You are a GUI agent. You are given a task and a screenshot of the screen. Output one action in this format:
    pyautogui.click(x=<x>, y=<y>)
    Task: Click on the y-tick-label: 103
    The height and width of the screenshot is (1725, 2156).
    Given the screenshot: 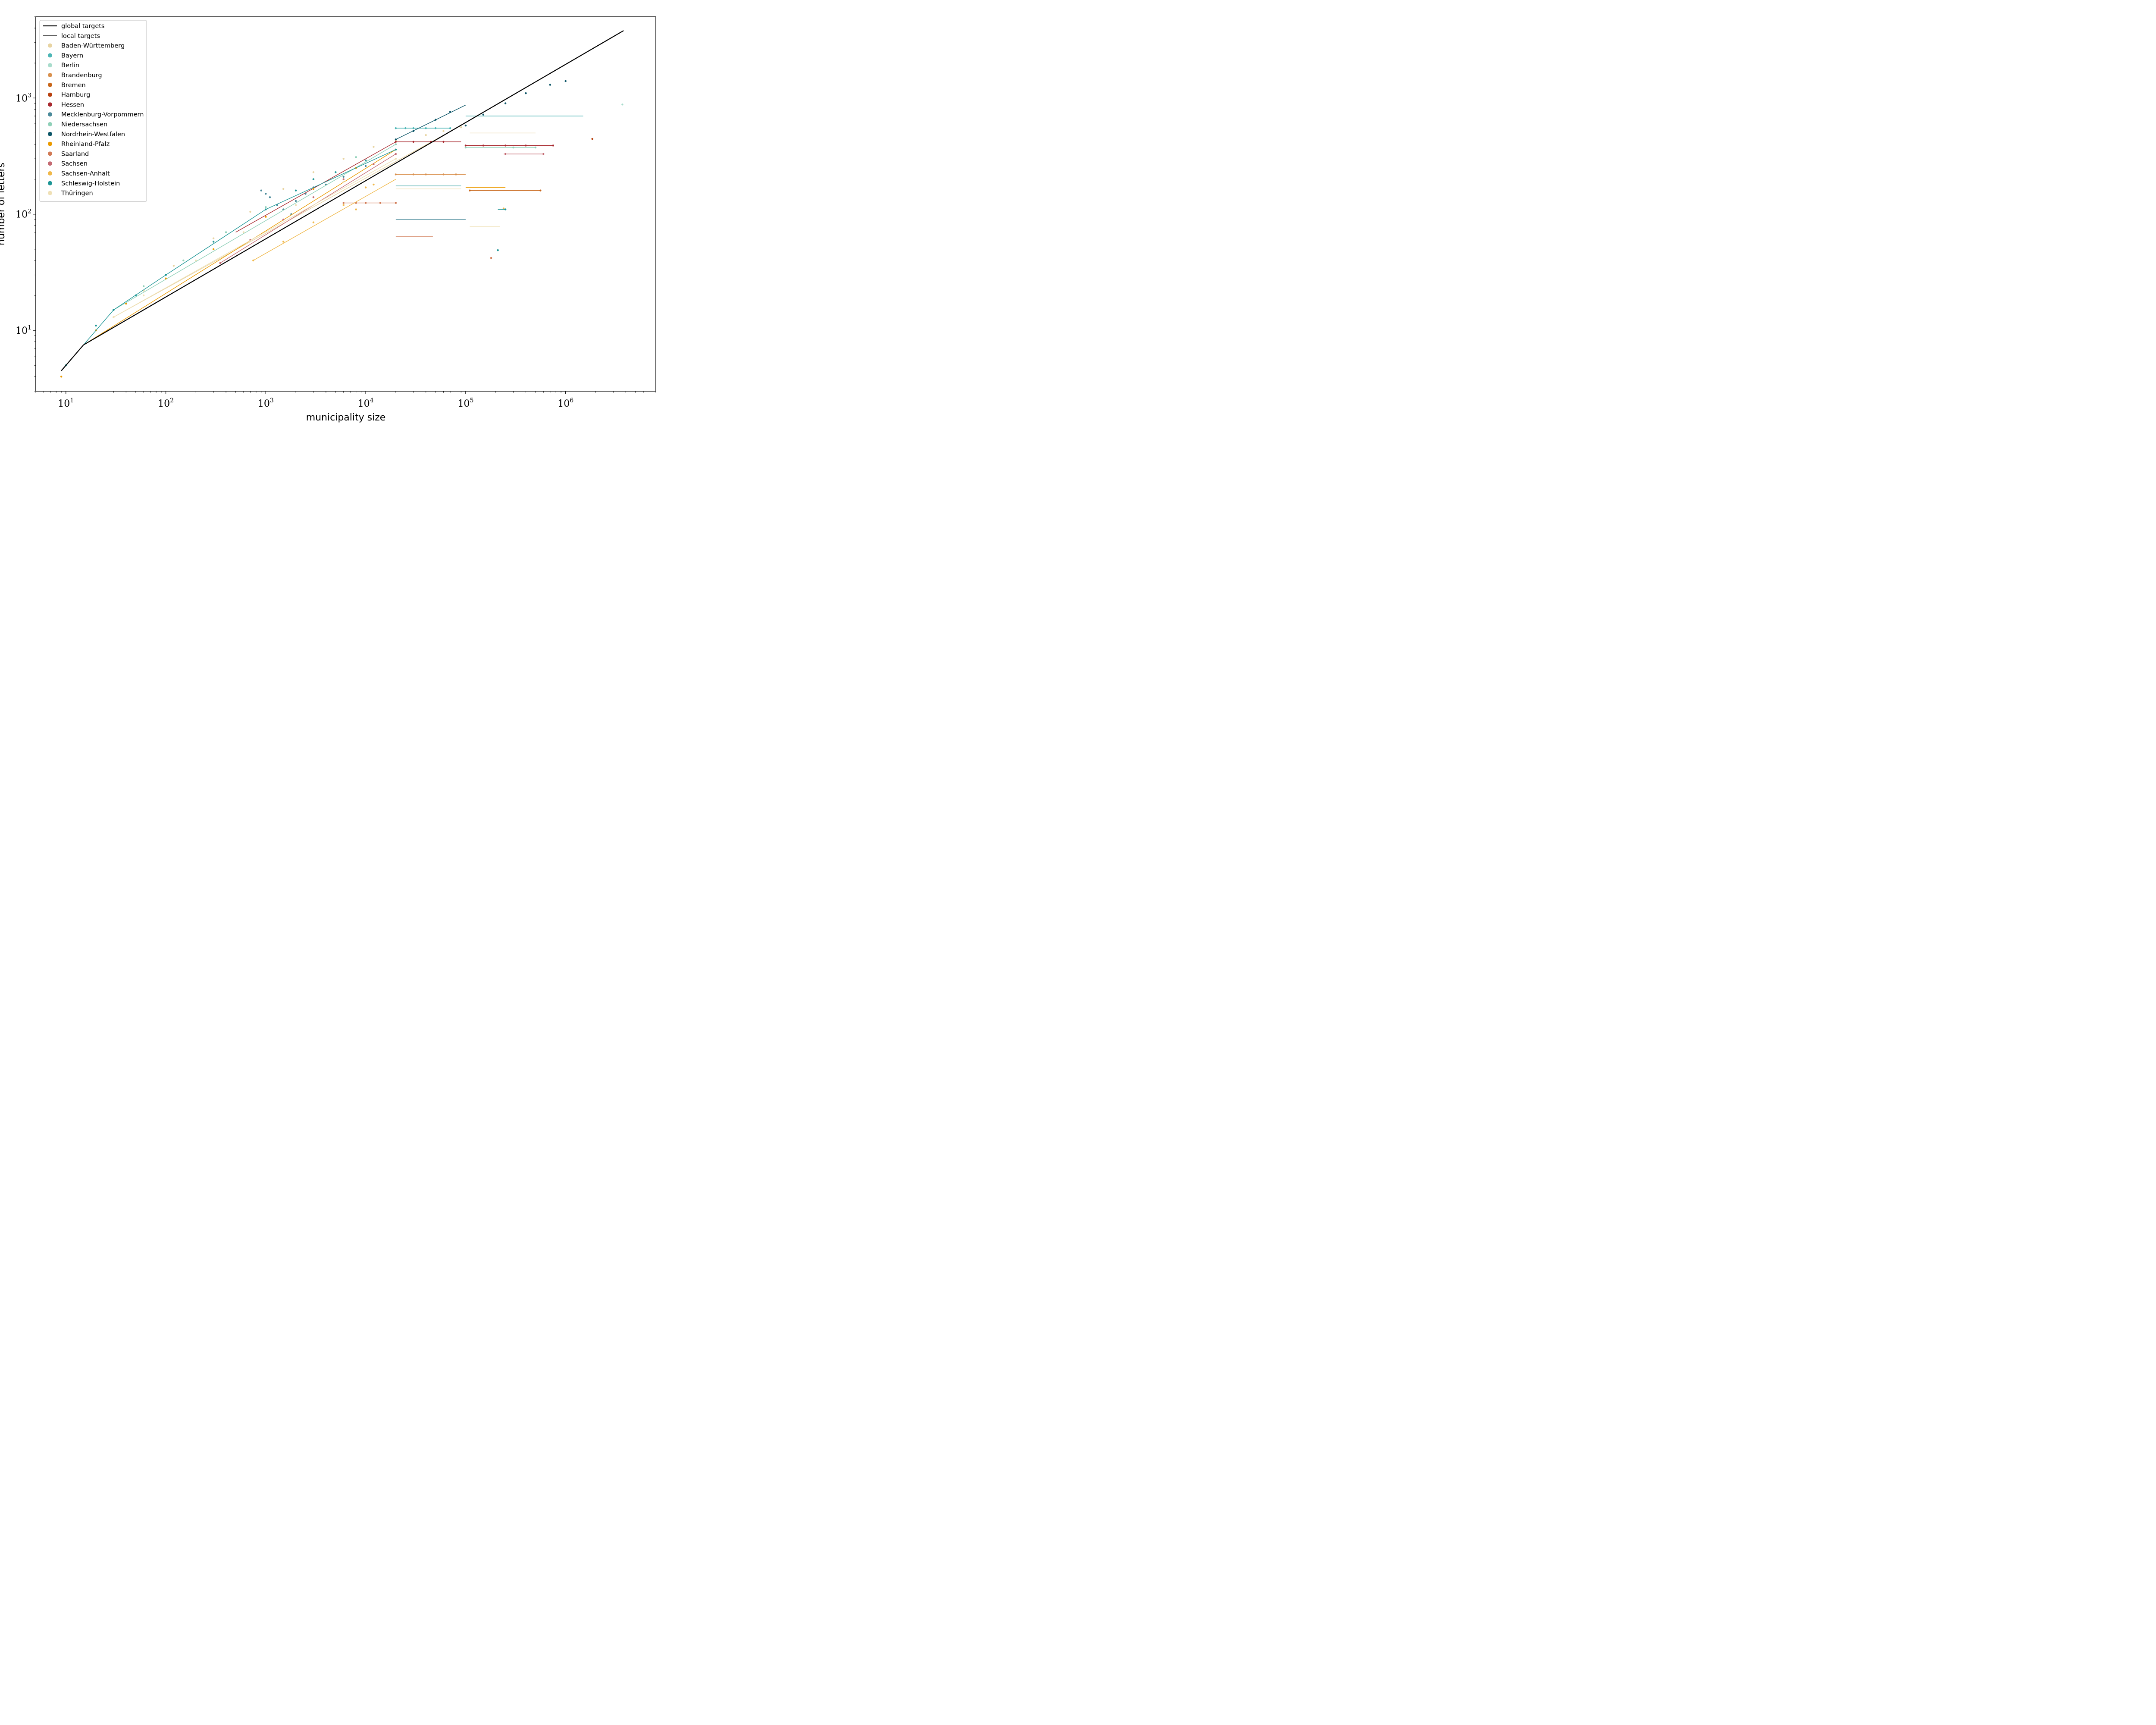 What is the action you would take?
    pyautogui.click(x=23, y=98)
    